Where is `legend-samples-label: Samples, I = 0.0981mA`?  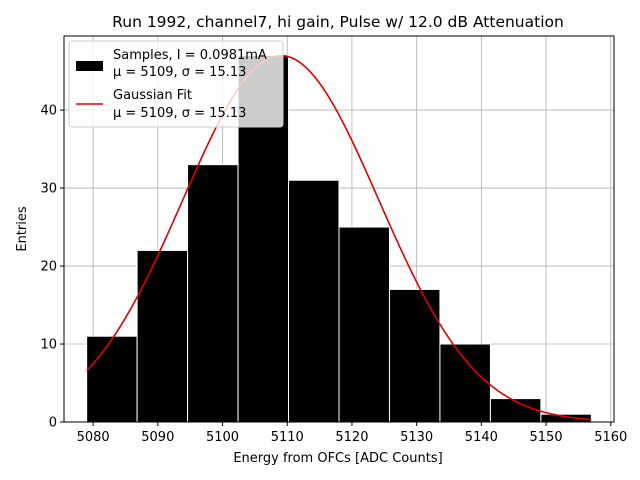 legend-samples-label: Samples, I = 0.0981mA is located at coordinates (190, 55).